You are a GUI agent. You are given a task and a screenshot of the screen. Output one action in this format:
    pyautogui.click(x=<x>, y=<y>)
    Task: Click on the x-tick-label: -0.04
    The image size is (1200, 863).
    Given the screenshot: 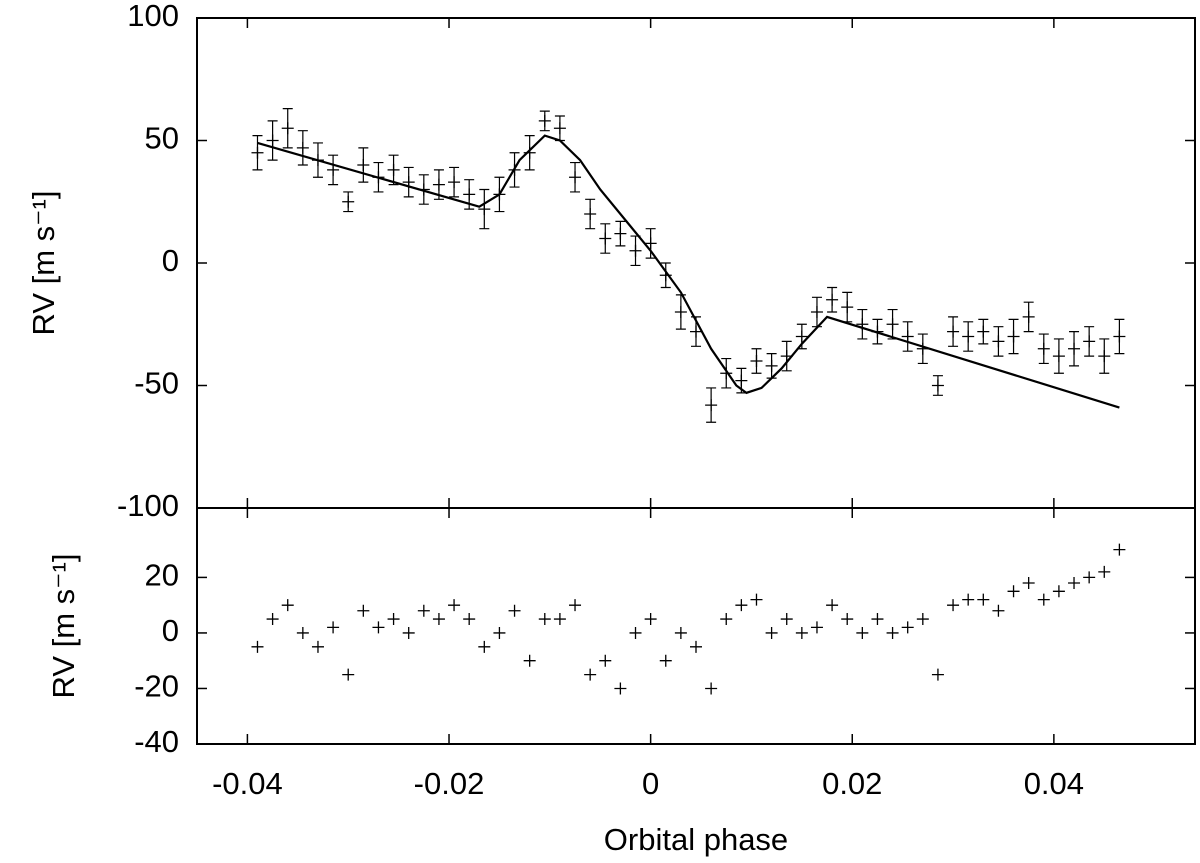 What is the action you would take?
    pyautogui.click(x=247, y=783)
    